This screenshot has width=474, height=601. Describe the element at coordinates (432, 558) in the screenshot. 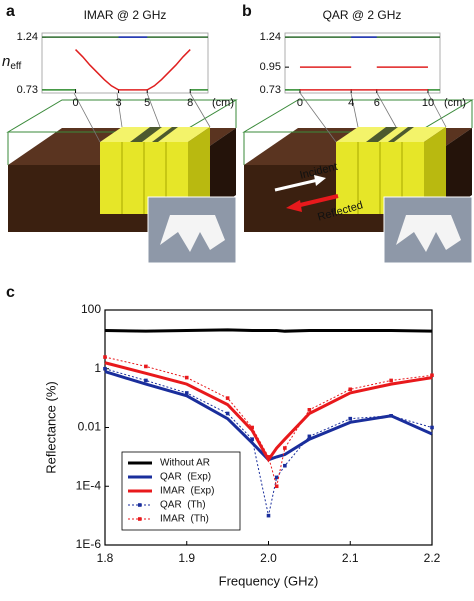

I see `x-tick-label: 2.2` at that location.